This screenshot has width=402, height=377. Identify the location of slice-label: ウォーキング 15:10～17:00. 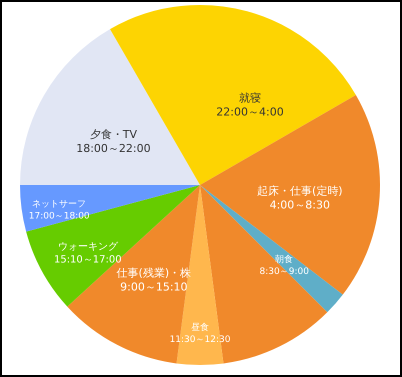
(88, 254).